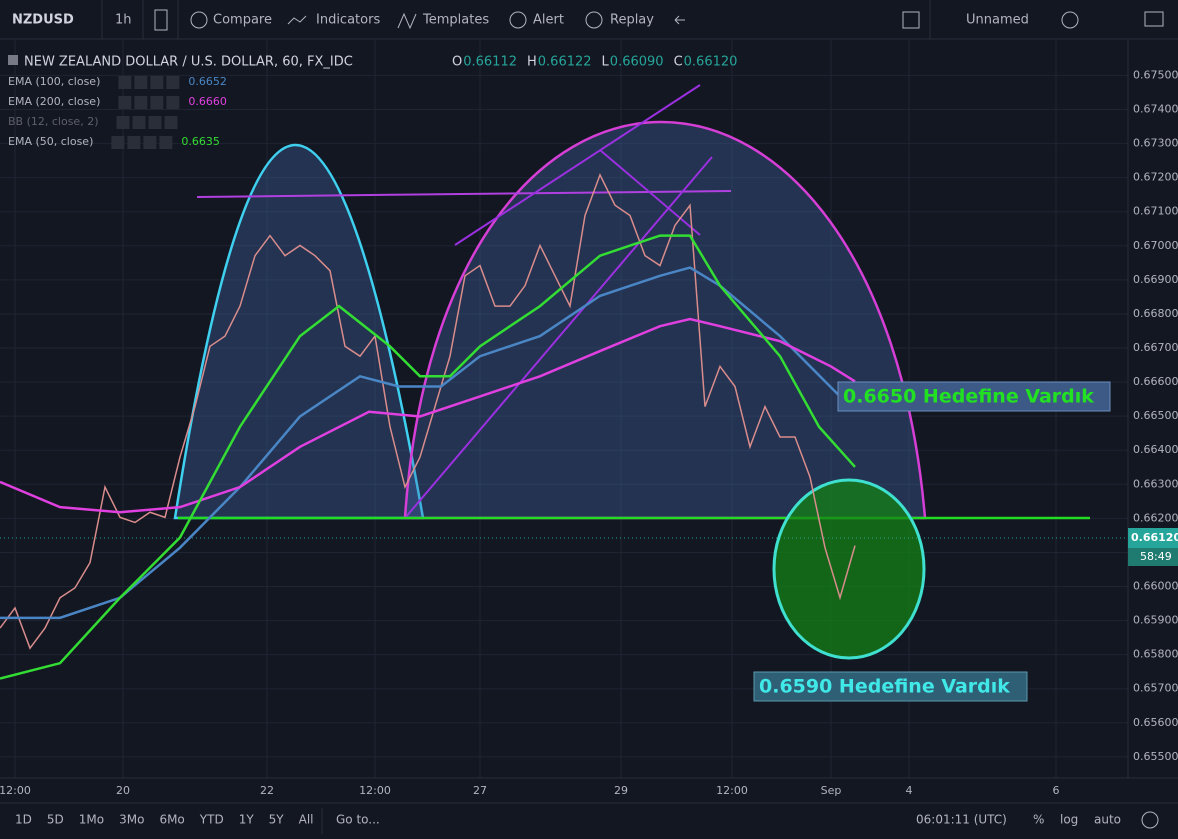  I want to click on y-tick-label: 0.67100, so click(1155, 211).